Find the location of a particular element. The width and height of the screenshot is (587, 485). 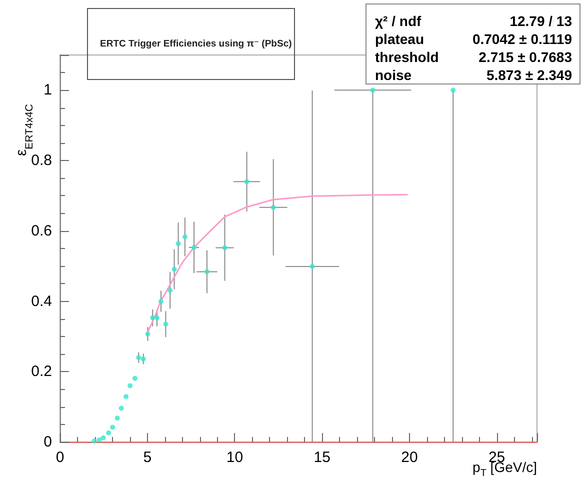

text: χ² / ndf is located at coordinates (398, 21).